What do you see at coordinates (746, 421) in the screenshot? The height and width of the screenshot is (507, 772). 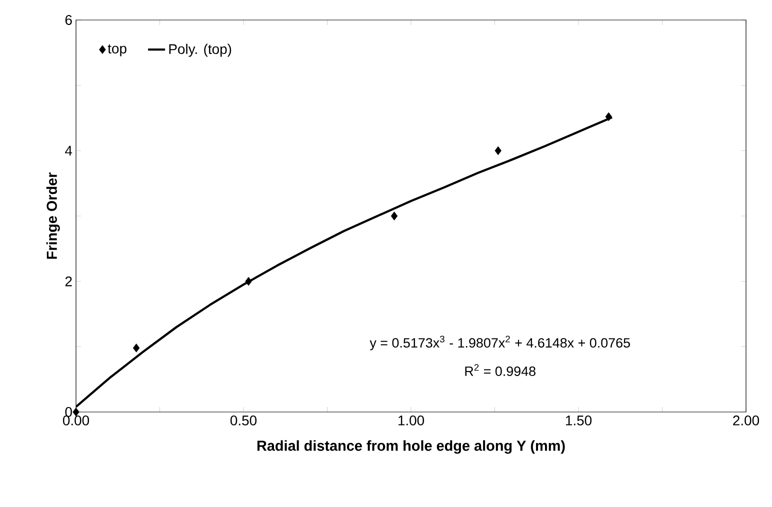 I see `x-tick-label: 2.00` at bounding box center [746, 421].